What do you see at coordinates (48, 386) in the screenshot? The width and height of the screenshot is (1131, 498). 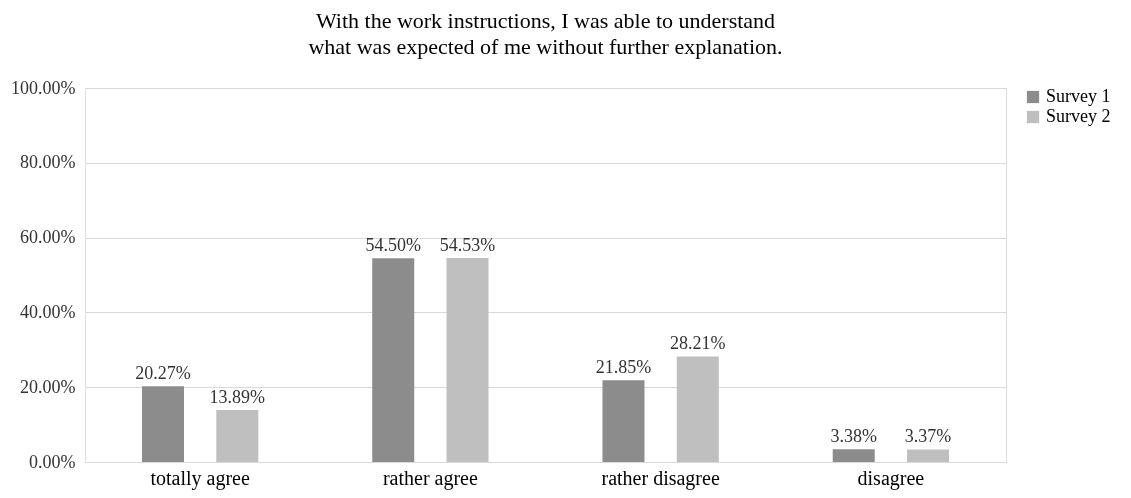 I see `y-tick-label: 20.00%` at bounding box center [48, 386].